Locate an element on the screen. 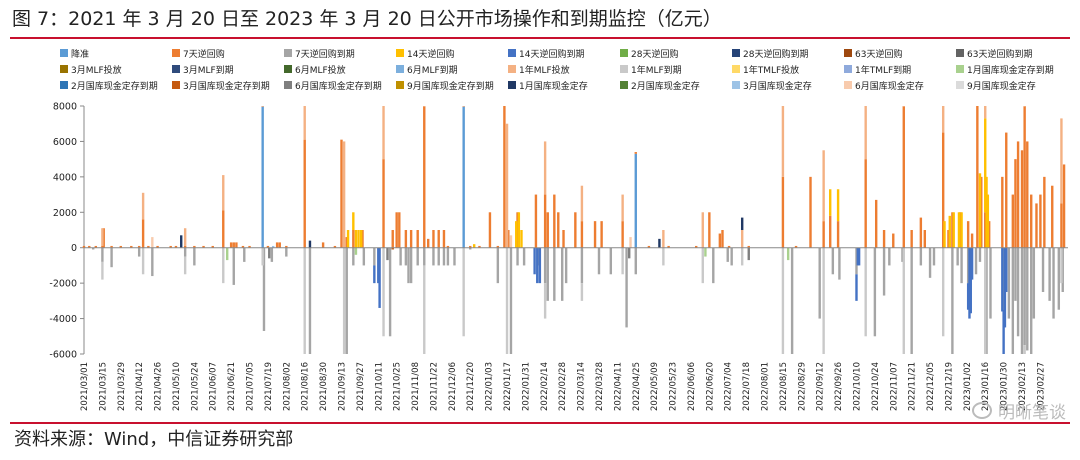  y-axis: -6000 -4000 -2000 0 2000 4000 6000 8000 is located at coordinates (67, 231).